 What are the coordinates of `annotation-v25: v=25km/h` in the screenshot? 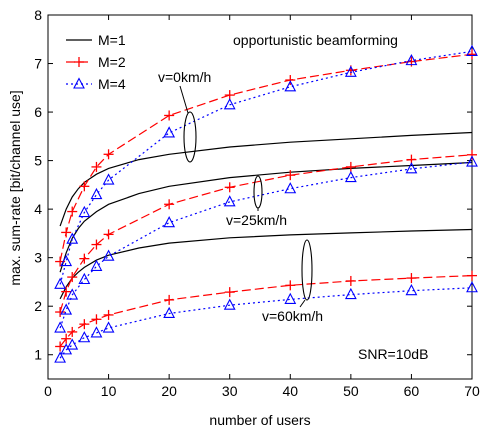 It's located at (256, 220).